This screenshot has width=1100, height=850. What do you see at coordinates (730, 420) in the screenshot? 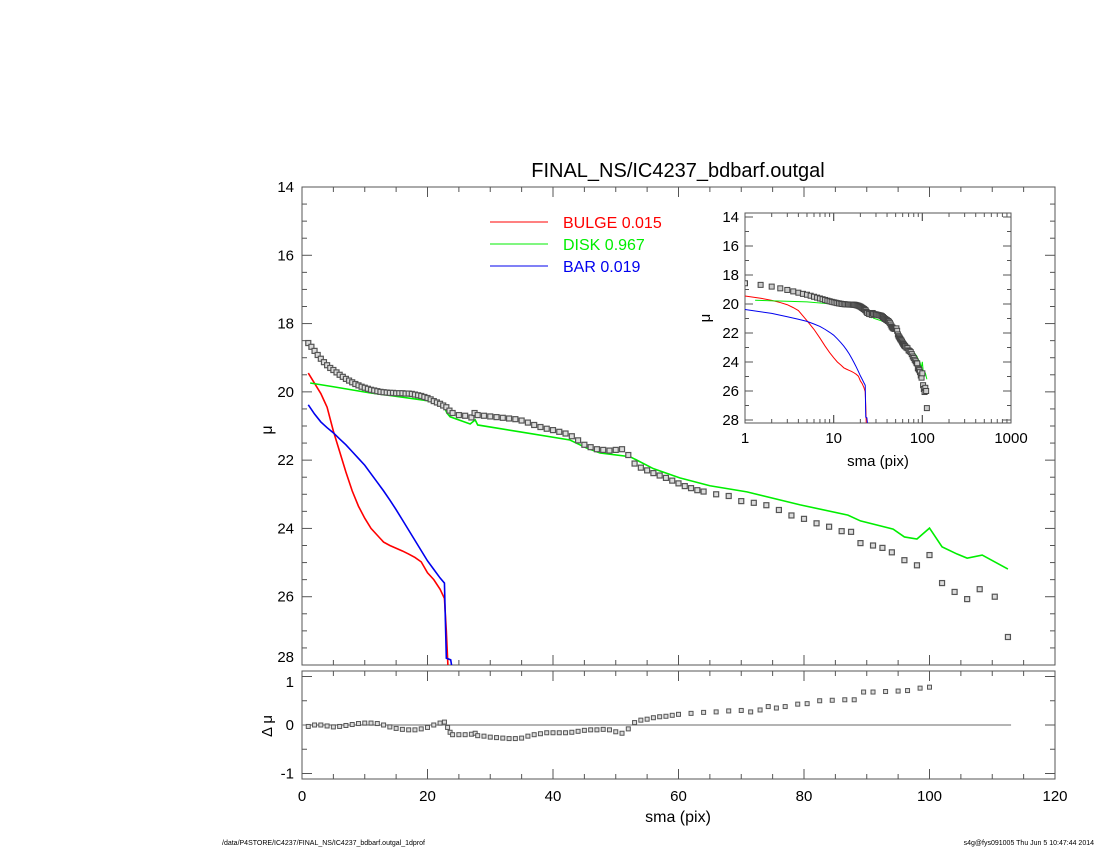
I see `inset-y-tick-label: 28` at bounding box center [730, 420].